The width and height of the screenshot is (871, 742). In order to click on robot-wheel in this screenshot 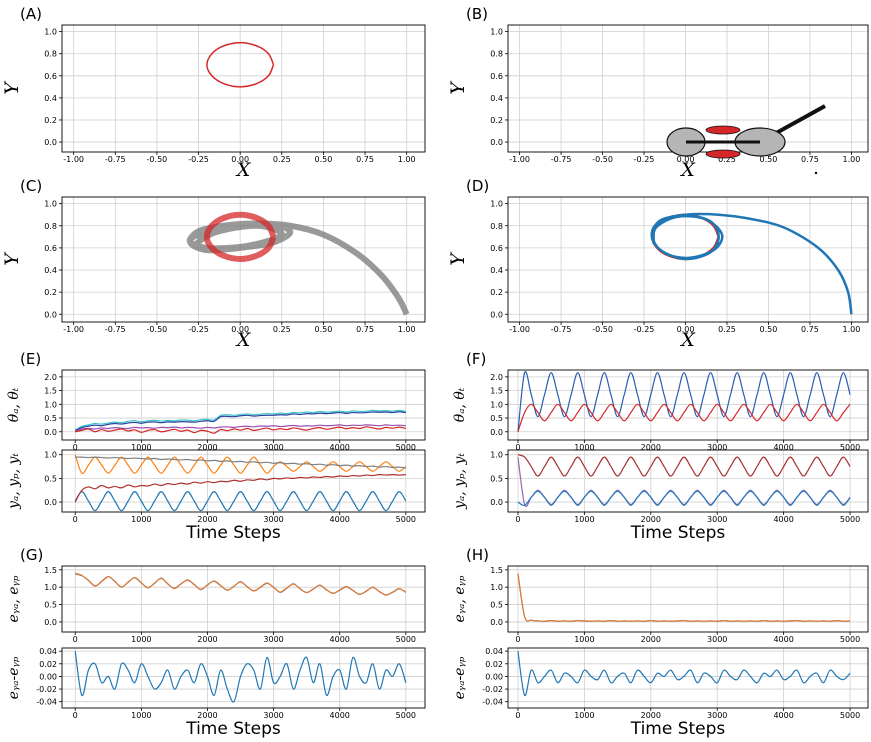, I will do `click(723, 154)`.